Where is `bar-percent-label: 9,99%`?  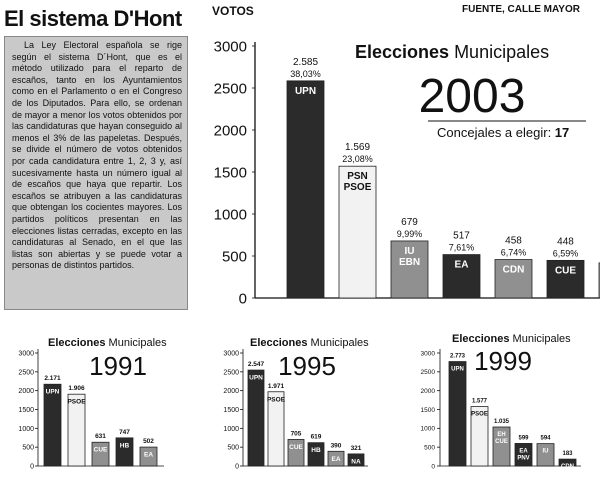 bar-percent-label: 9,99% is located at coordinates (410, 234).